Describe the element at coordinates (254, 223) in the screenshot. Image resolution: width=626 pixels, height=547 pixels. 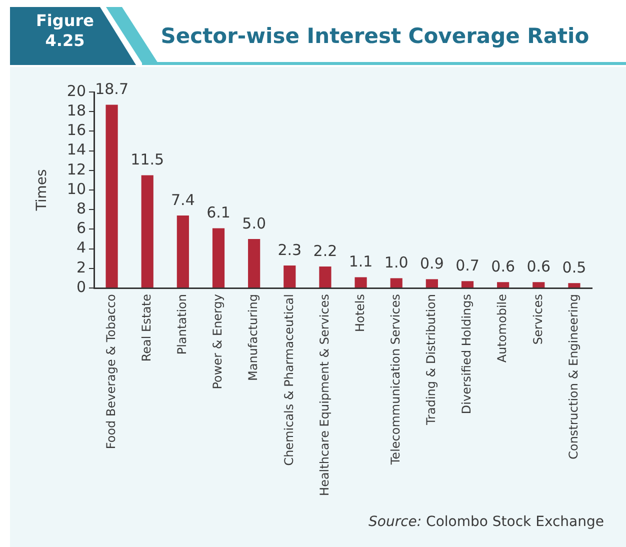
I see `data-label: 5.0` at that location.